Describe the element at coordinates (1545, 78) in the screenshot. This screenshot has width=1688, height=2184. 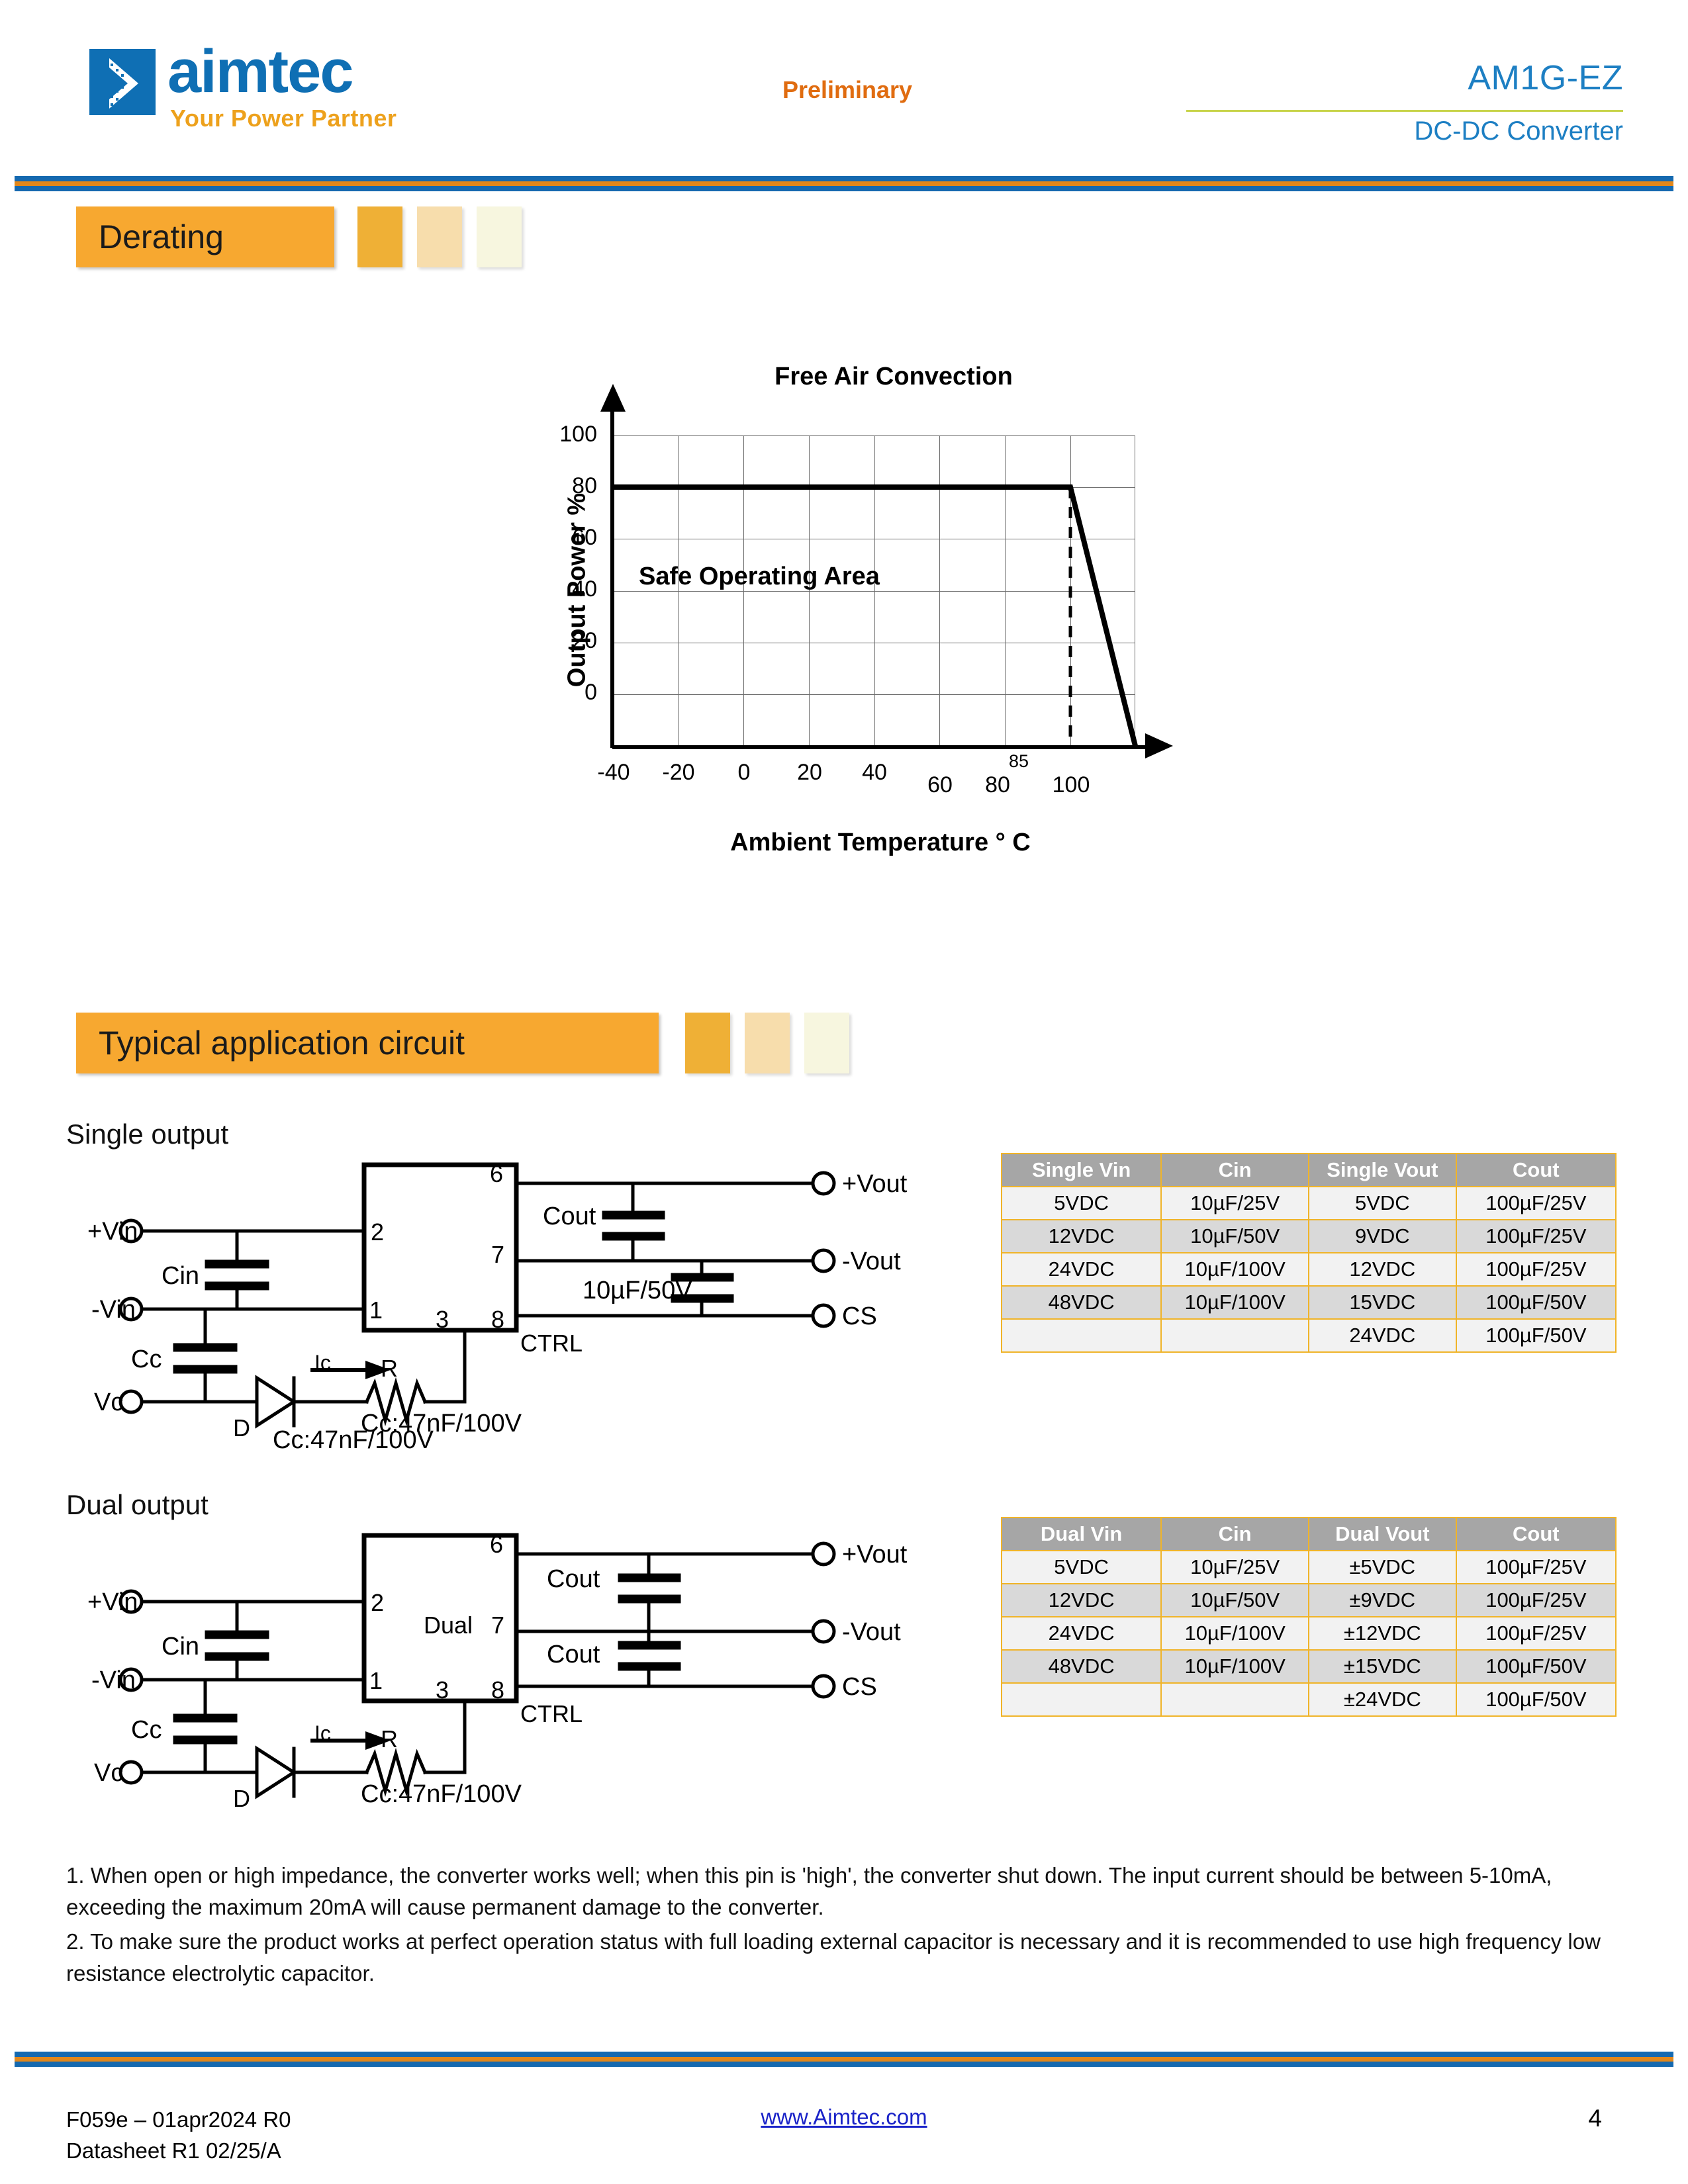
I see `part-number: AM1G-EZ` at that location.